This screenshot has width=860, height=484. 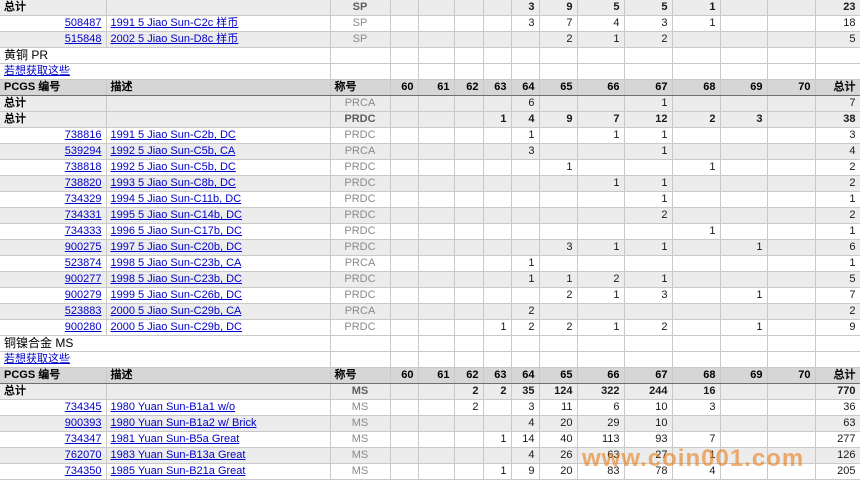 What do you see at coordinates (176, 247) in the screenshot?
I see `coin-description-link: 1997 5 Jiao Sun-C20b, DC` at bounding box center [176, 247].